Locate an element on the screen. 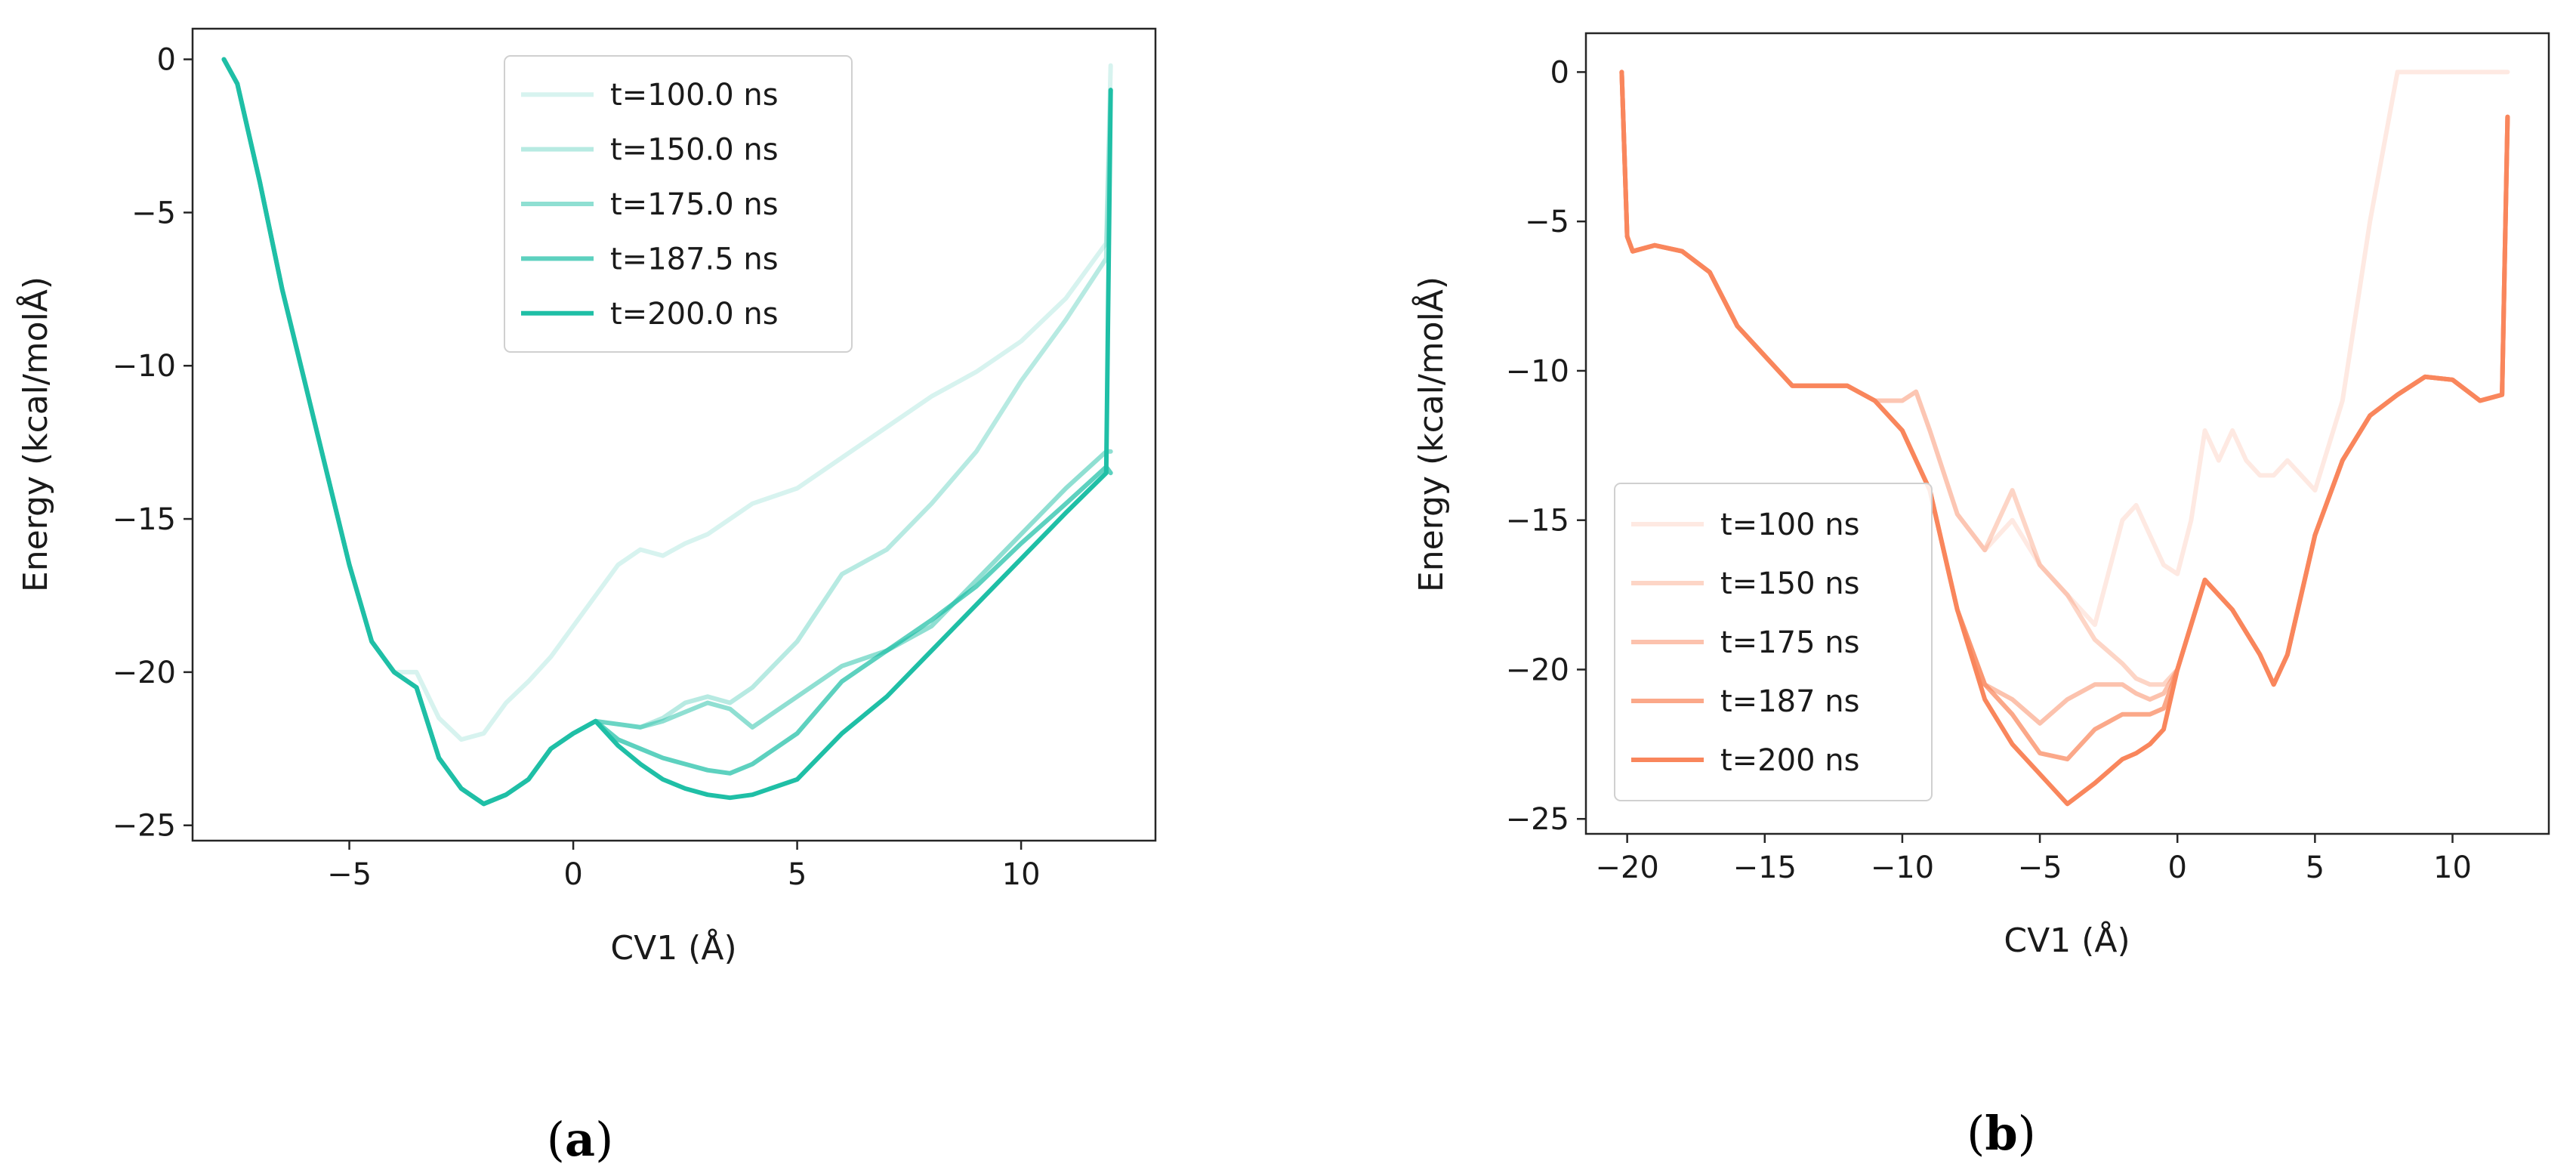  legend-label: t=187 ns is located at coordinates (1789, 701).